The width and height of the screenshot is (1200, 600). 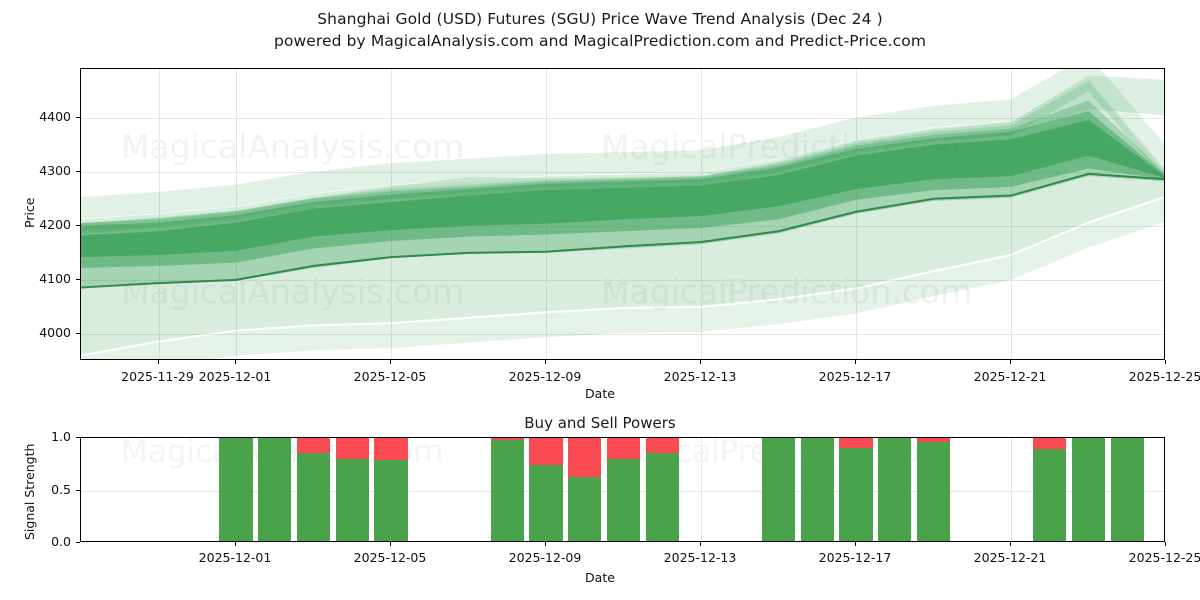 What do you see at coordinates (55, 224) in the screenshot?
I see `y-tick-label: 4200` at bounding box center [55, 224].